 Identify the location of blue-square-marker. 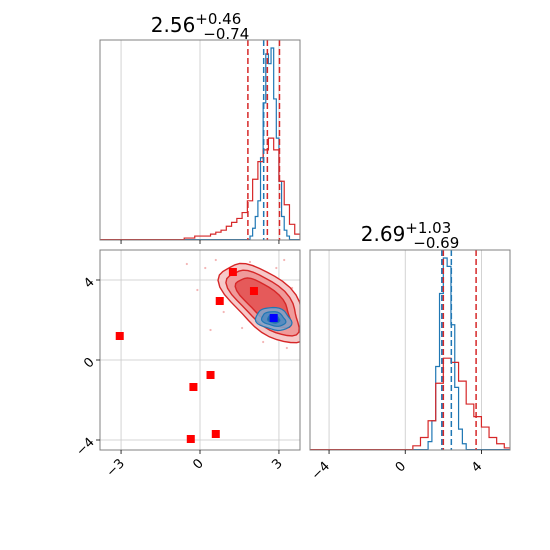
(273, 318).